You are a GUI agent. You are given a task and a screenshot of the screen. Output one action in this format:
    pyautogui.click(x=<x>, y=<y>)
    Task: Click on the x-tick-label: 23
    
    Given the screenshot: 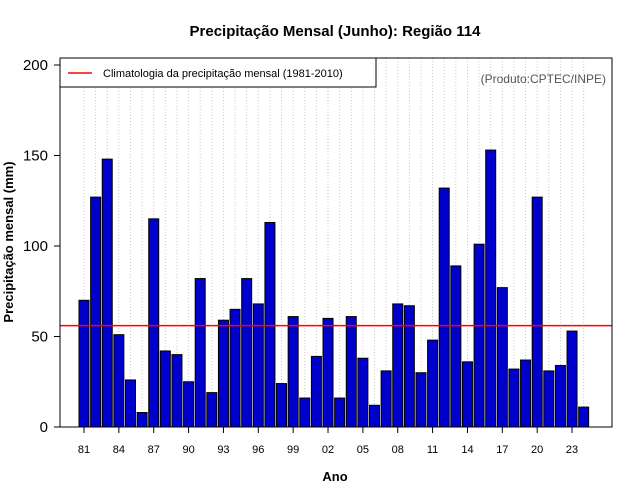 What is the action you would take?
    pyautogui.click(x=572, y=450)
    